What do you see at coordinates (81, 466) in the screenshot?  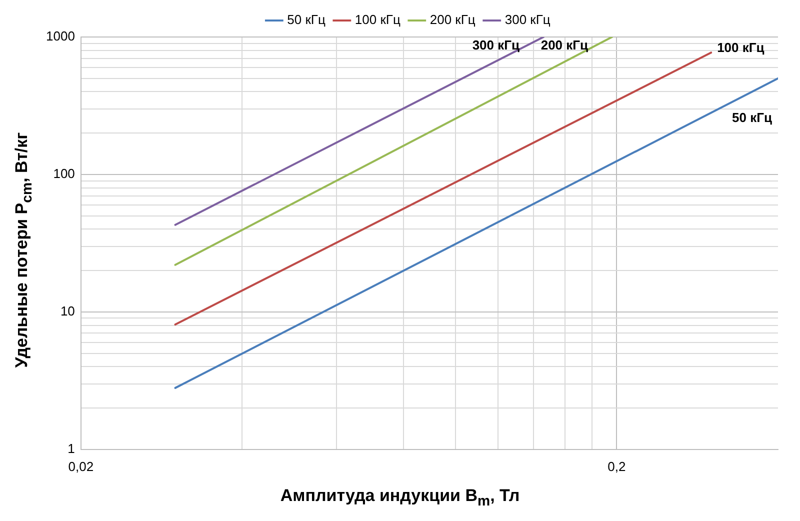 I see `x-tick-label: 0,02` at bounding box center [81, 466].